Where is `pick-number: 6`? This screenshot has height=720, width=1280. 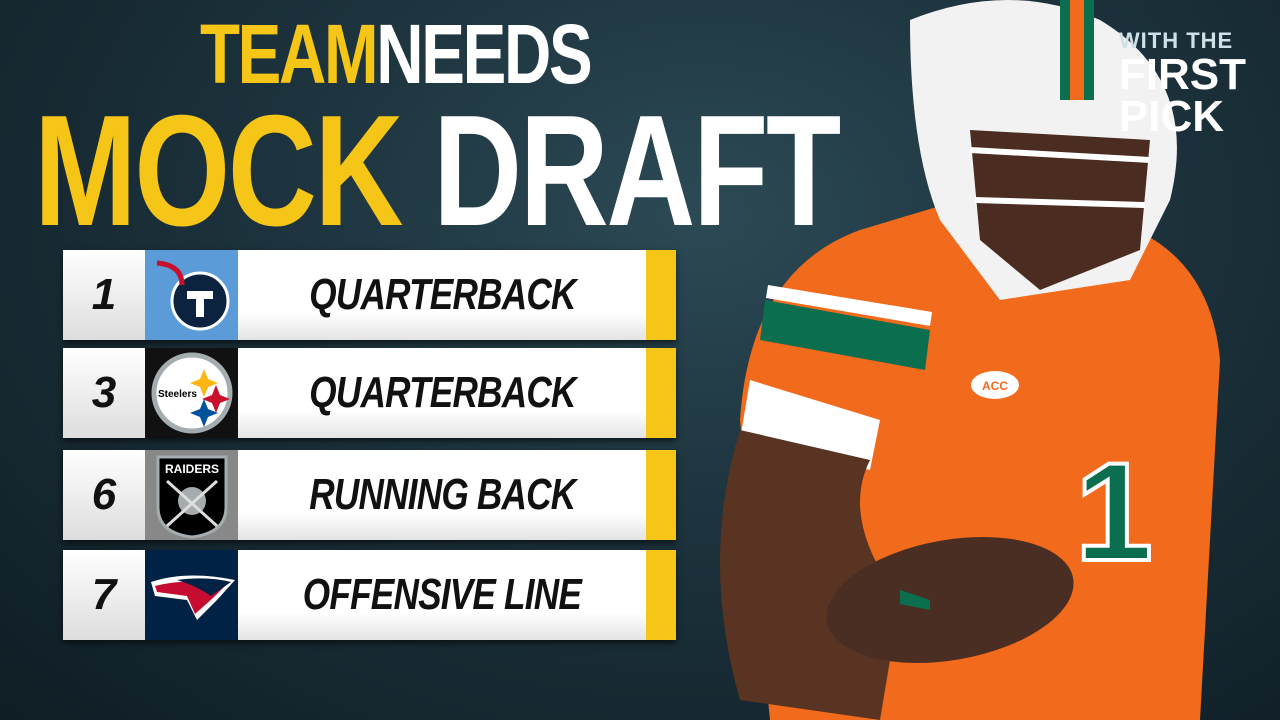
pick-number: 6 is located at coordinates (104, 495).